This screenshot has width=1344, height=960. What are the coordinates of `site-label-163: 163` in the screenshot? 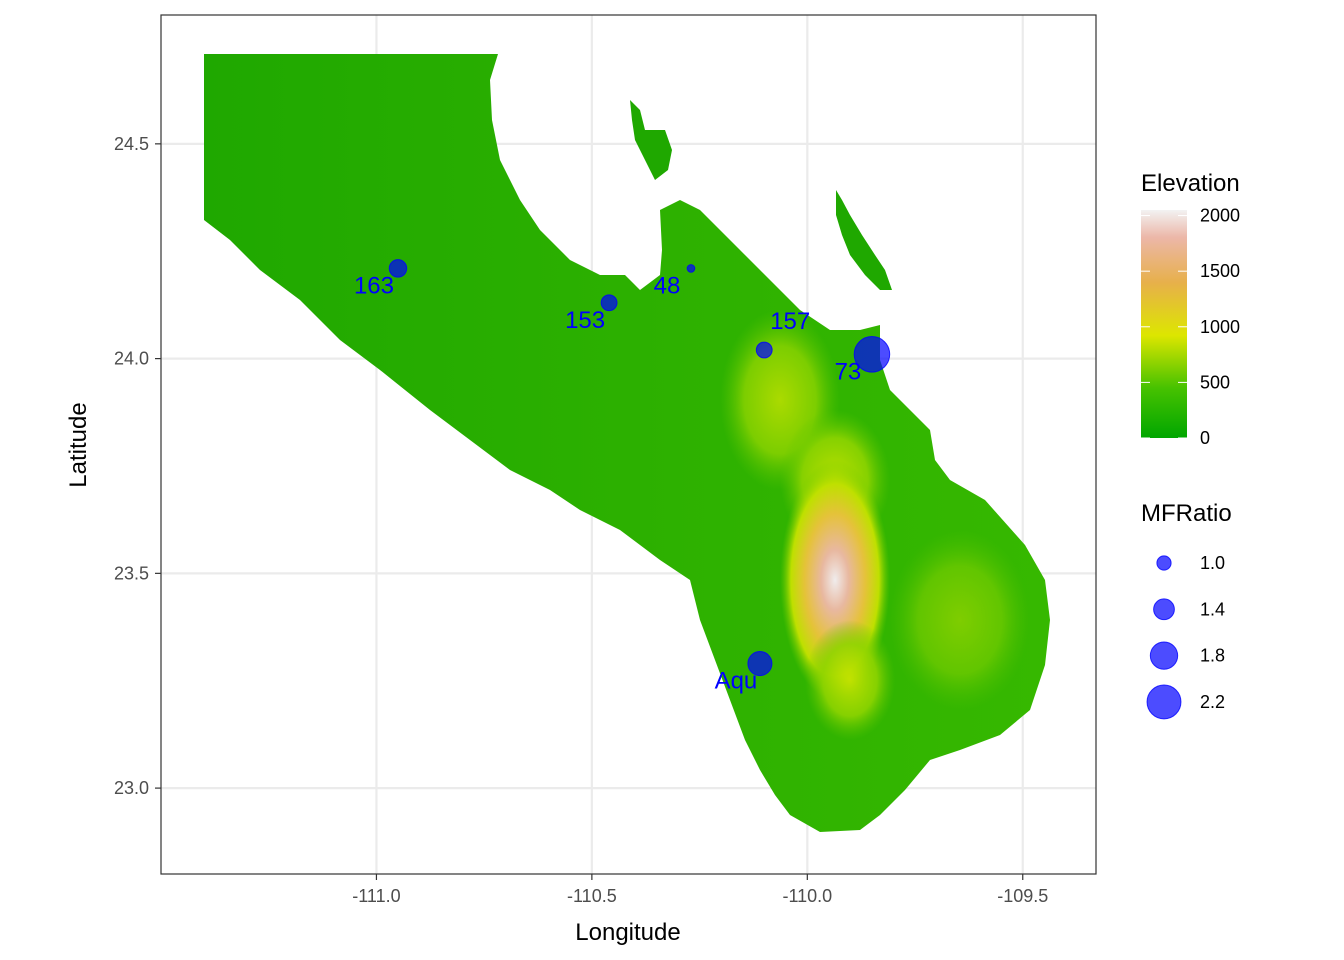 It's located at (374, 285).